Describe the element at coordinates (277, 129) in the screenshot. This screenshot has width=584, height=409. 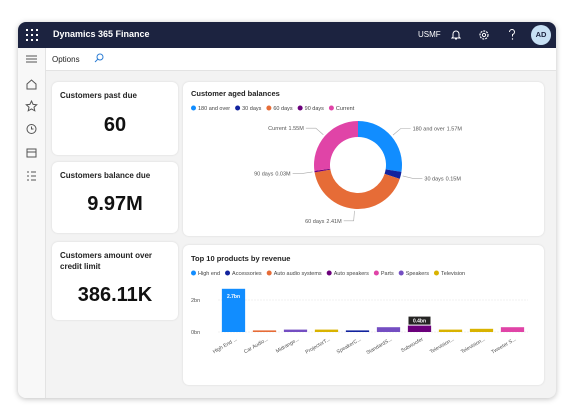
I see `data-label-name: Current` at that location.